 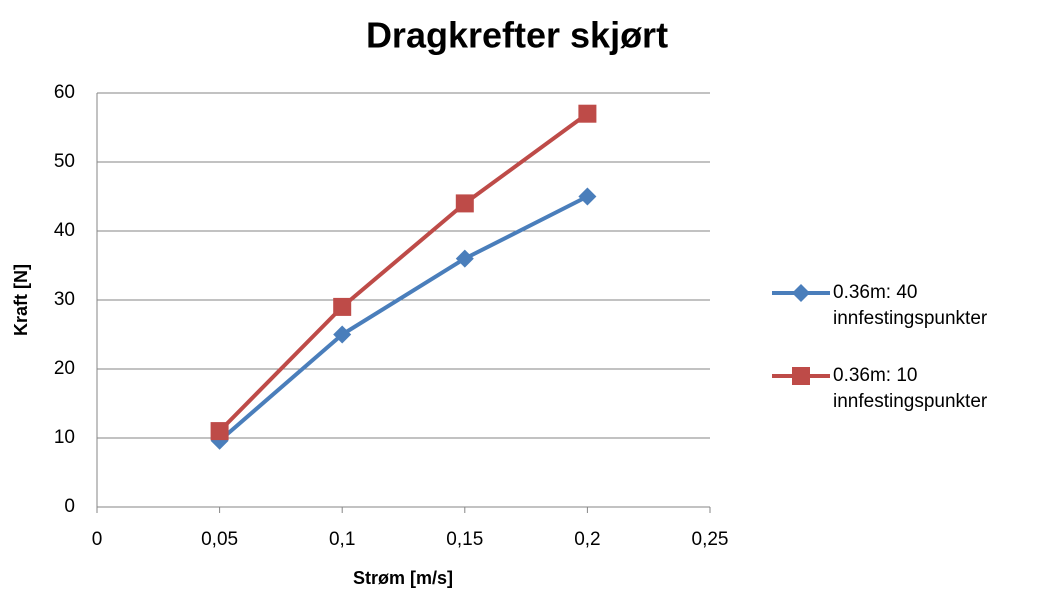 I want to click on x-tick-label: 0, so click(x=97, y=539).